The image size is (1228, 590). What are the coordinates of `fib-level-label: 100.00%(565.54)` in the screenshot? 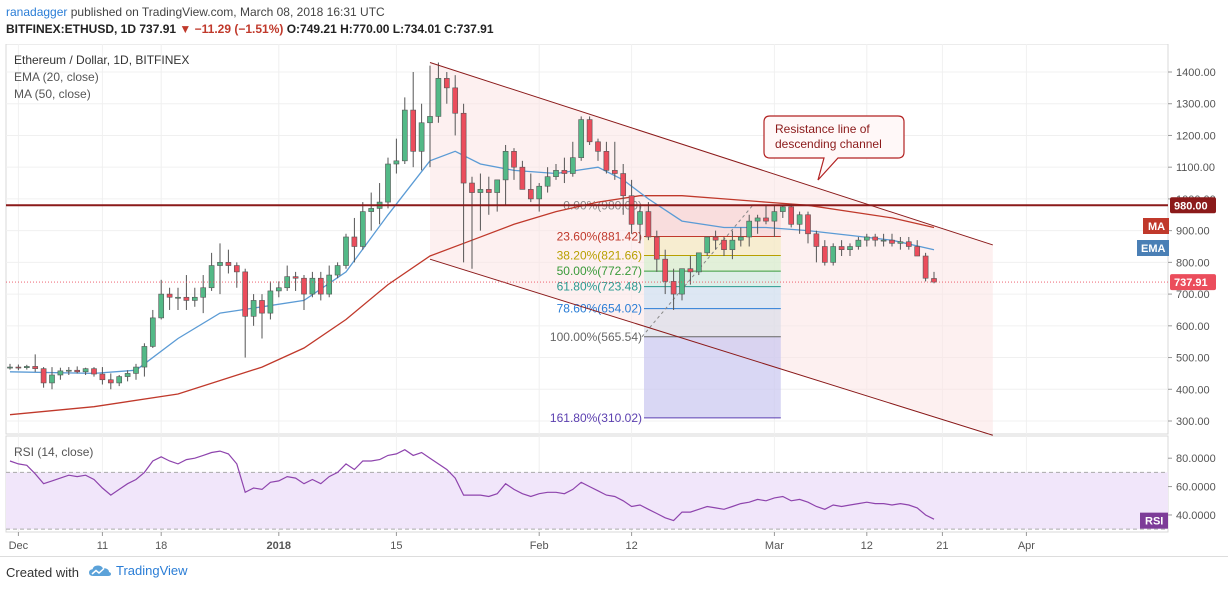 It's located at (596, 337).